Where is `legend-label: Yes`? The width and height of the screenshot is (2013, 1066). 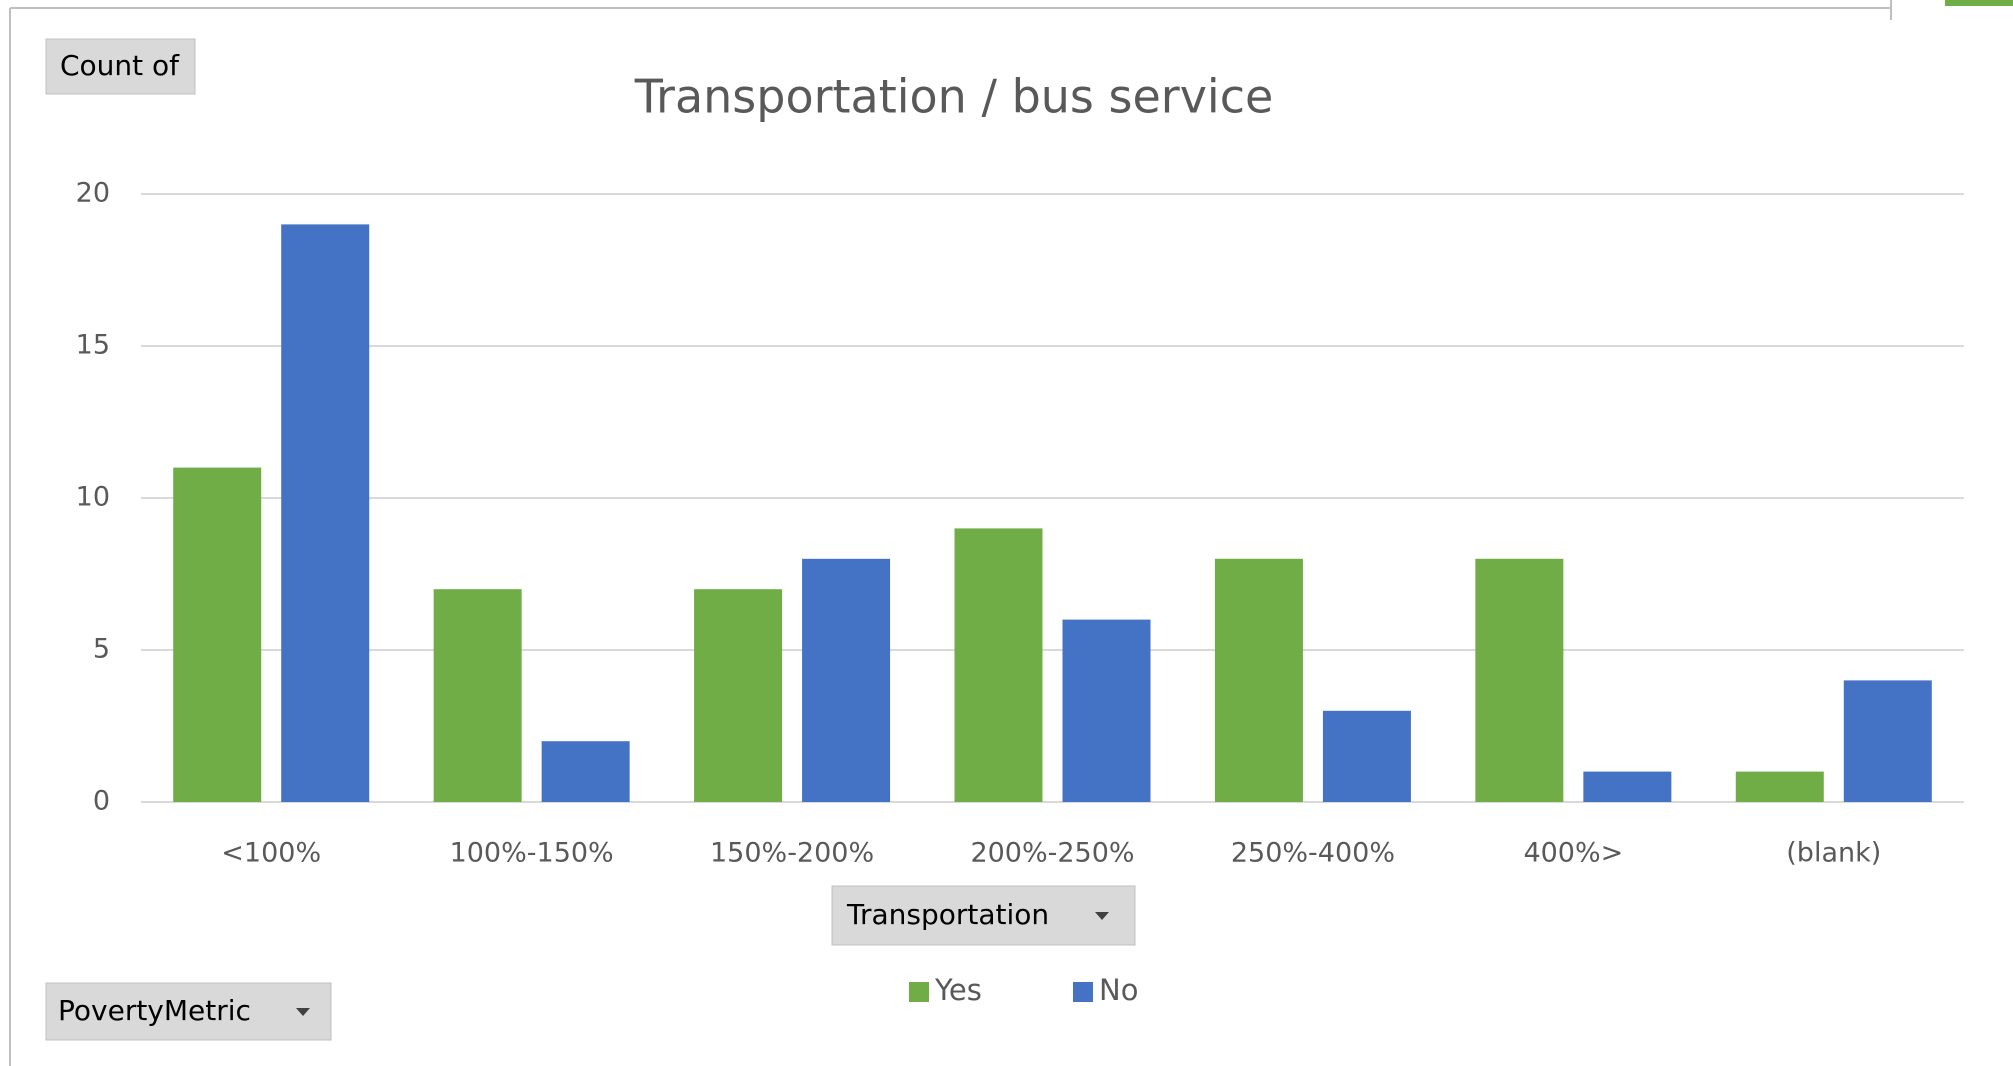
legend-label: Yes is located at coordinates (958, 990).